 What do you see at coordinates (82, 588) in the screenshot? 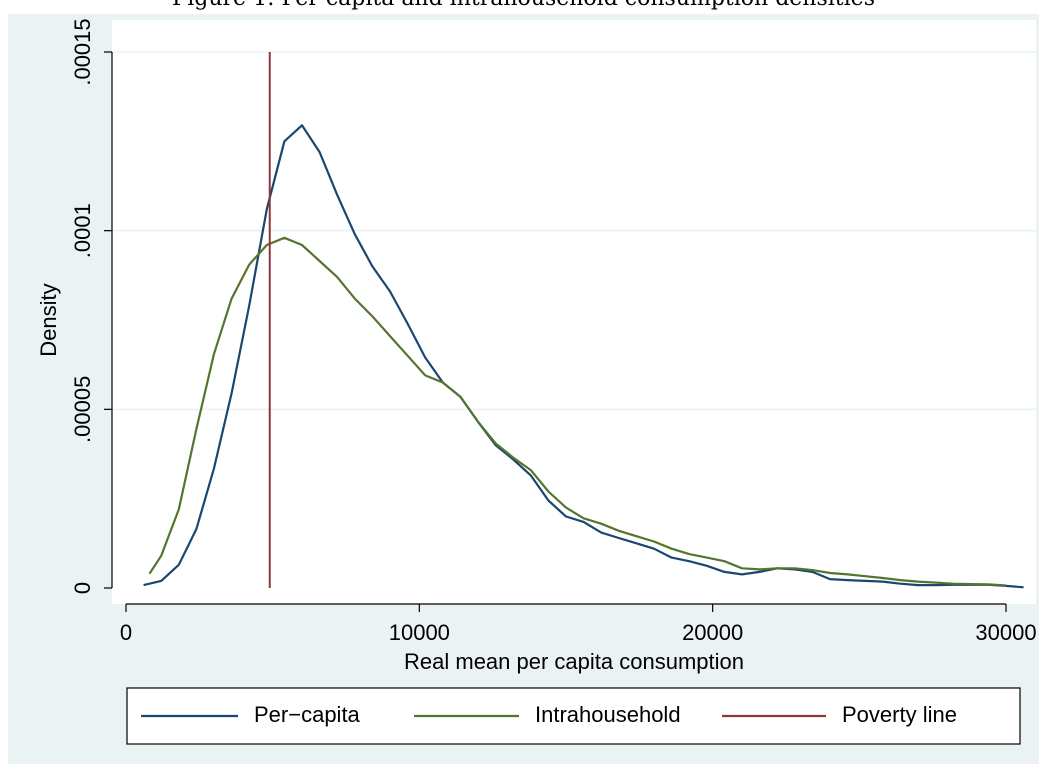
I see `y-tick-label-0: 0` at bounding box center [82, 588].